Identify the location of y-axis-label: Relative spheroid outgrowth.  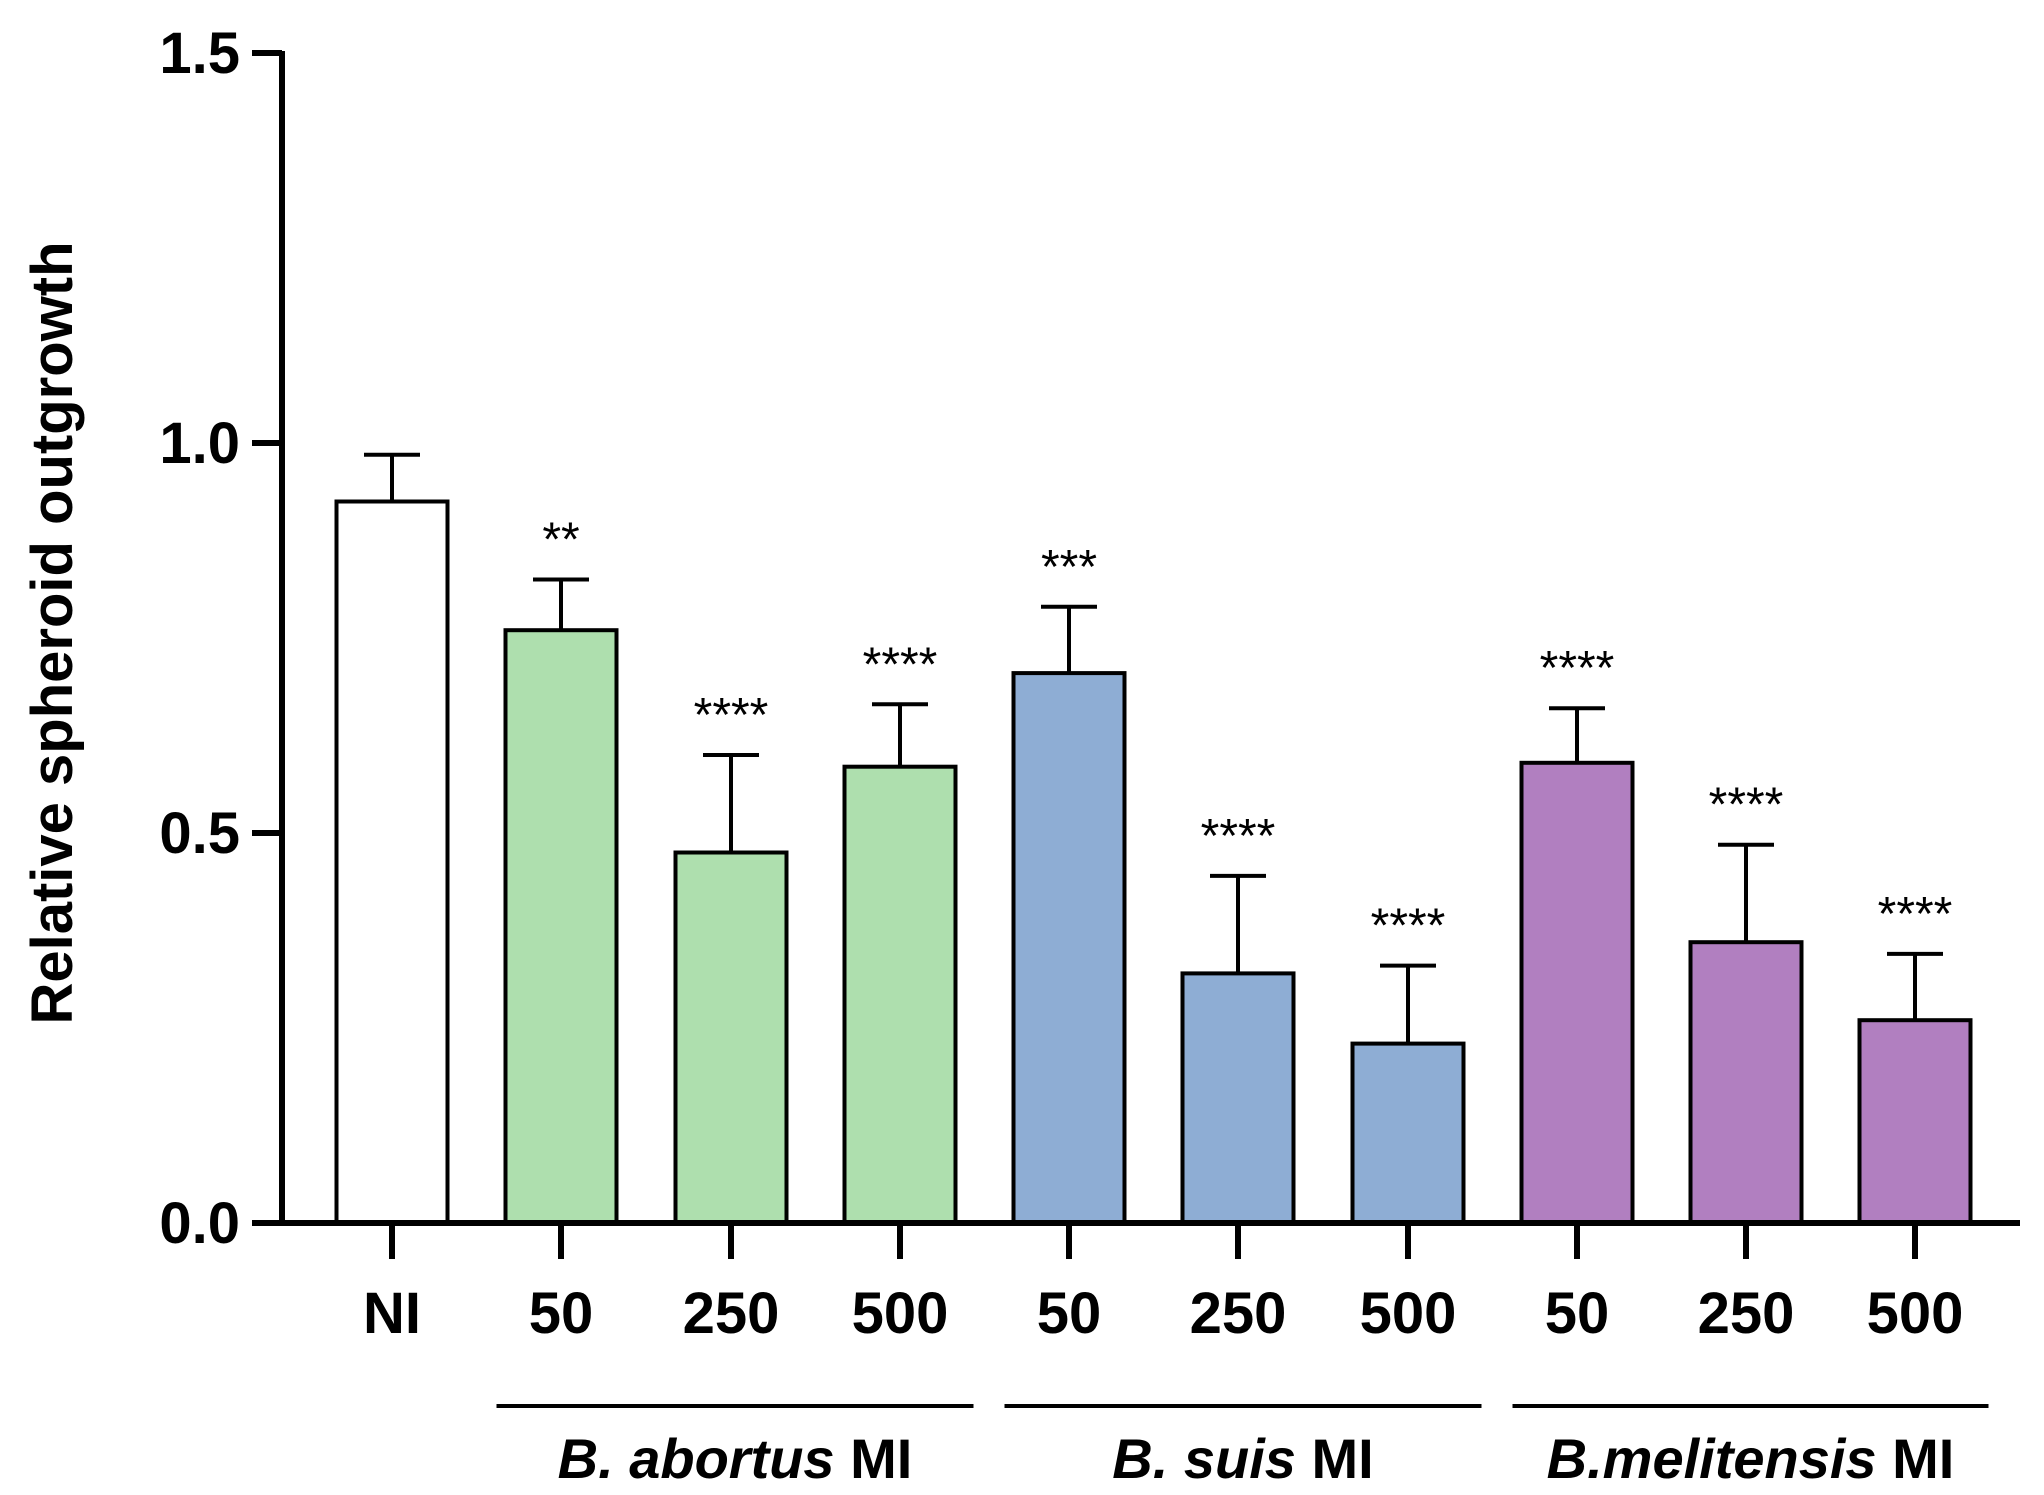
(52, 632).